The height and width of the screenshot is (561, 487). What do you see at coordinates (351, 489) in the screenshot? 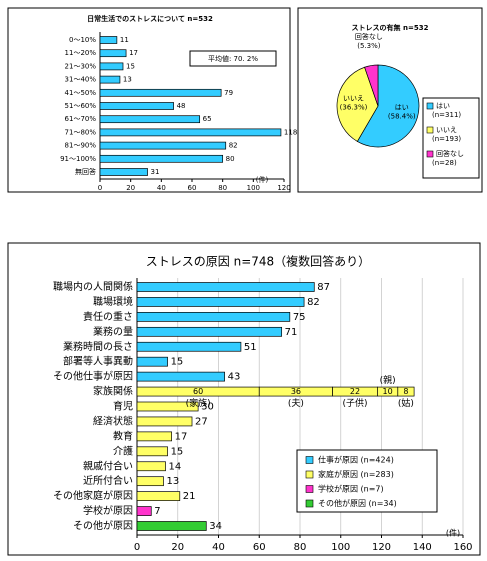
I see `legend-label: 学校が原因 (n=7)` at bounding box center [351, 489].